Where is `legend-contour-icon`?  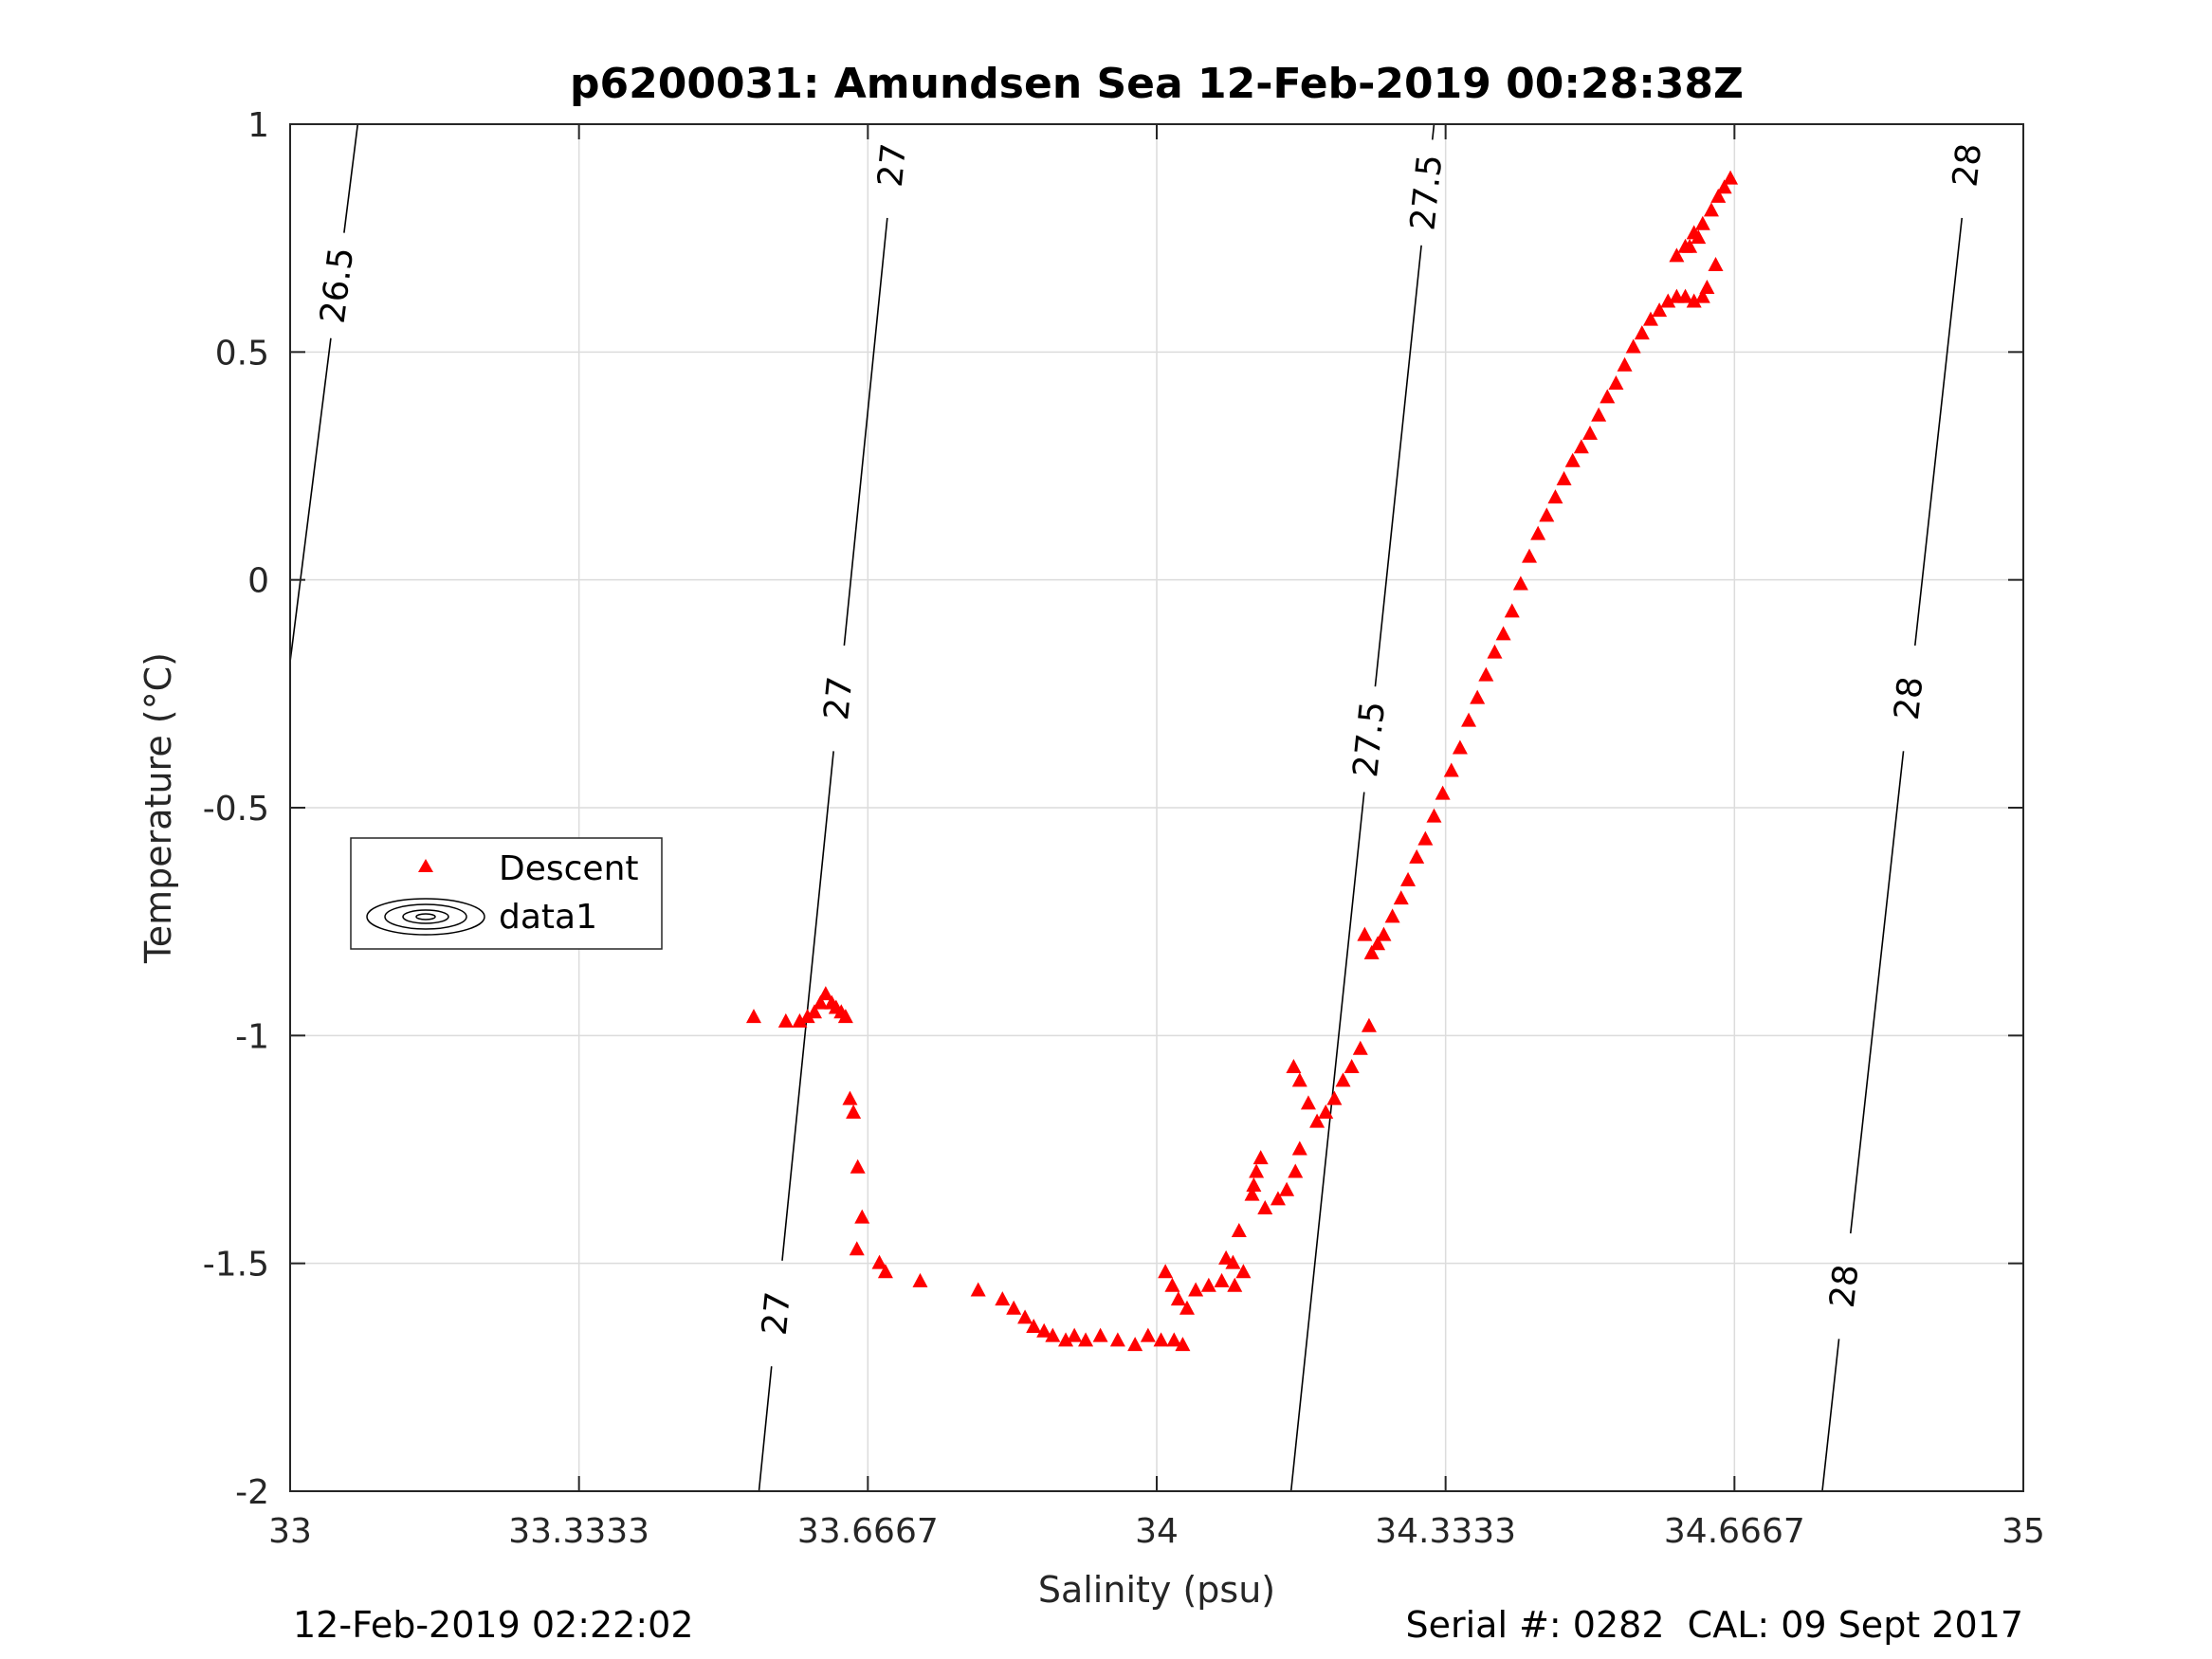 legend-contour-icon is located at coordinates (425, 917).